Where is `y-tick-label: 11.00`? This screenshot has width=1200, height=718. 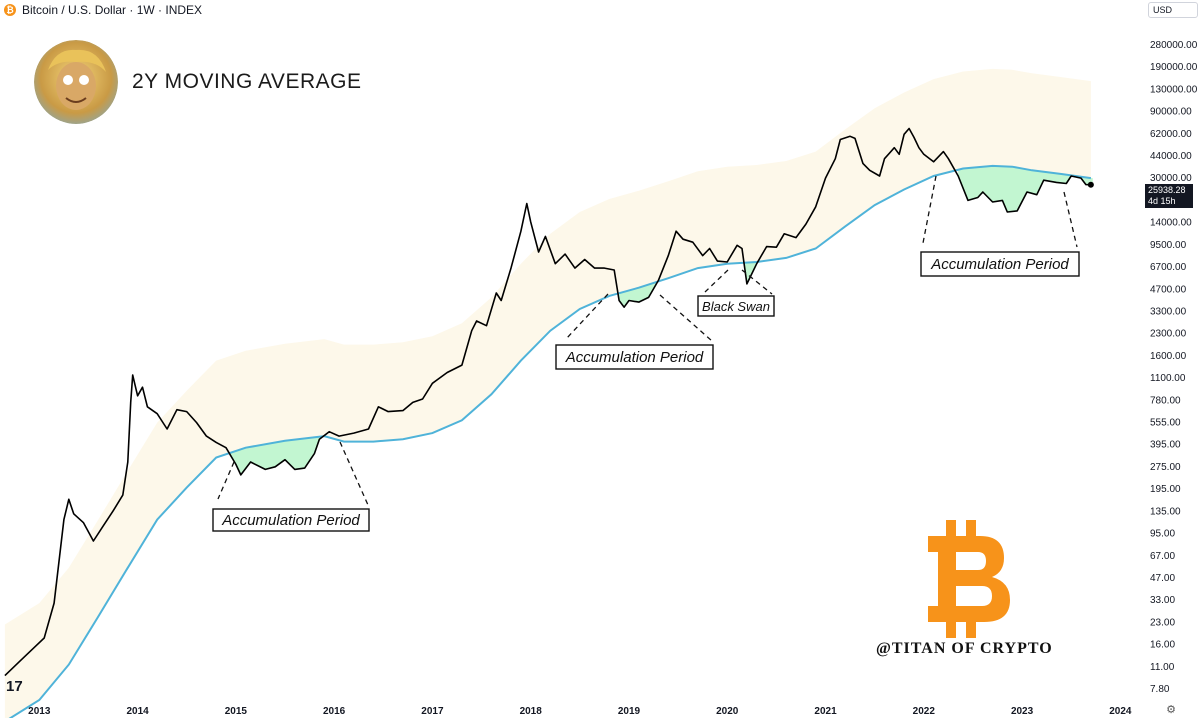
y-tick-label: 11.00 is located at coordinates (1162, 667).